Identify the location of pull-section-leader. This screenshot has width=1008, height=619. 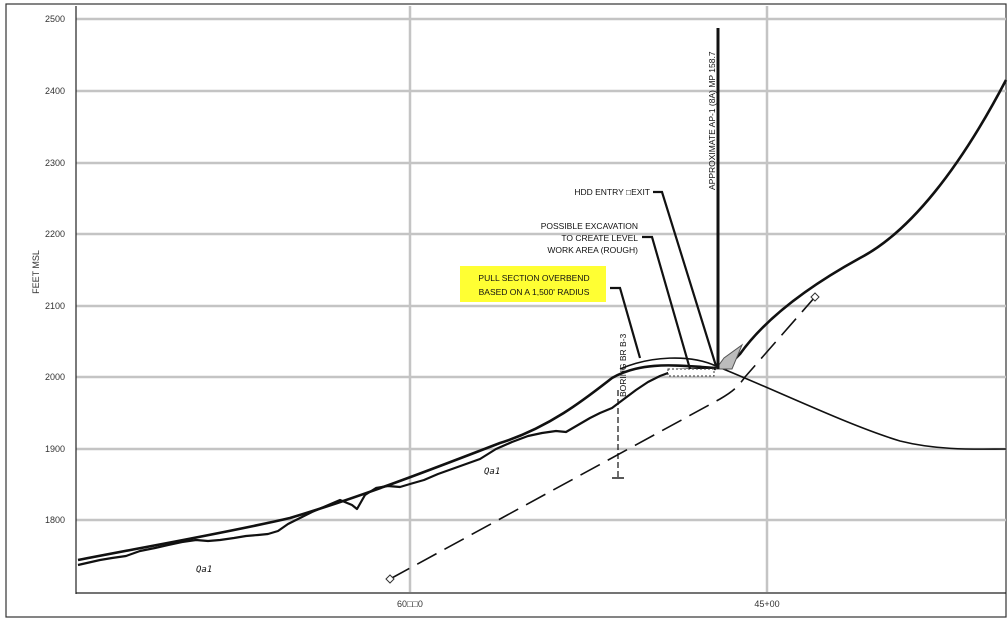
(626, 322).